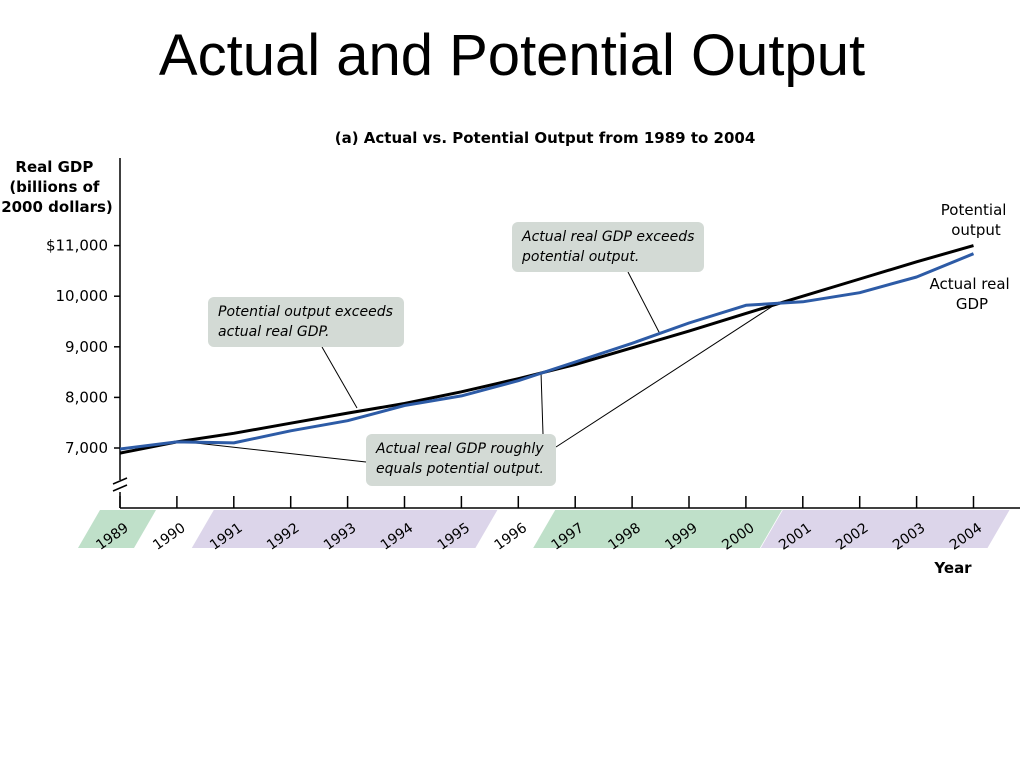 This screenshot has height=768, width=1024. I want to click on series-label-actual: Actual real GDP, so click(972, 294).